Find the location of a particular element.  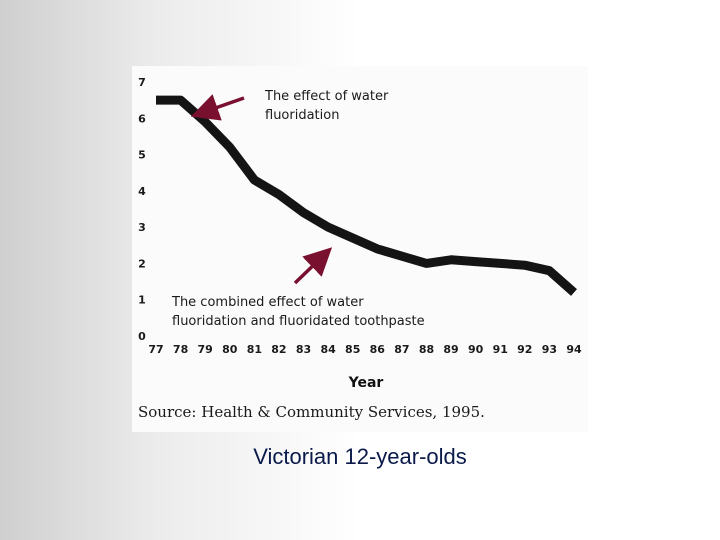

x-tick-label: 90 is located at coordinates (476, 349).